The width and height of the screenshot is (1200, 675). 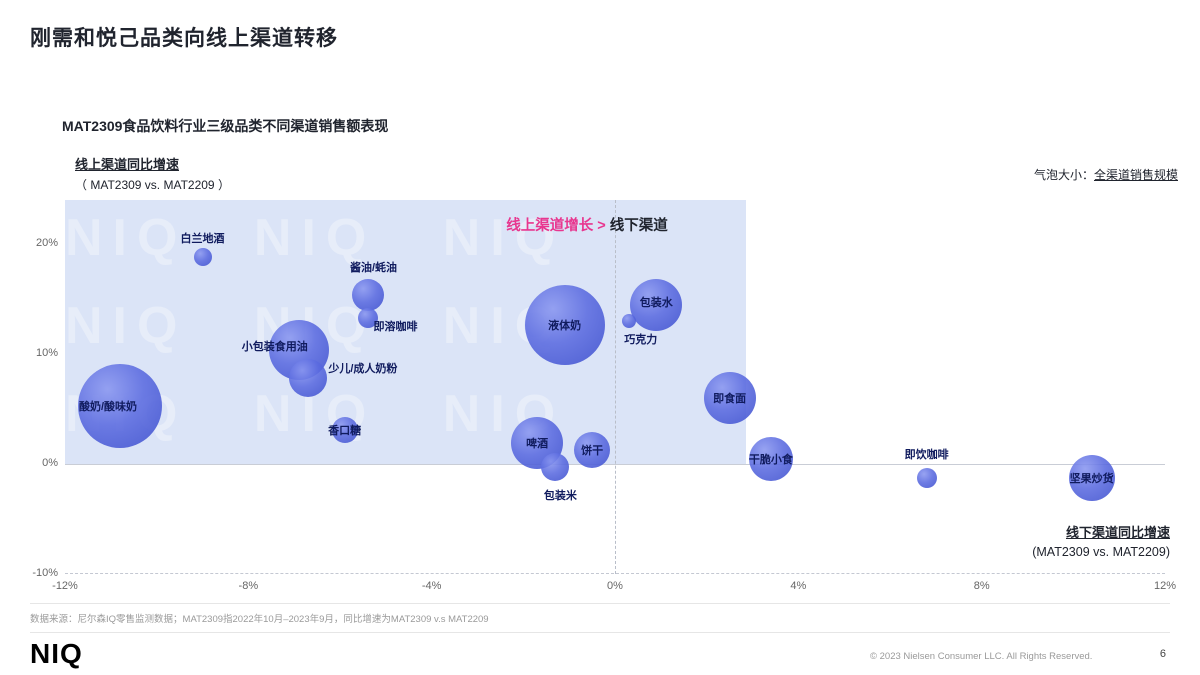 I want to click on bubble-label: 干脆小食, so click(x=770, y=459).